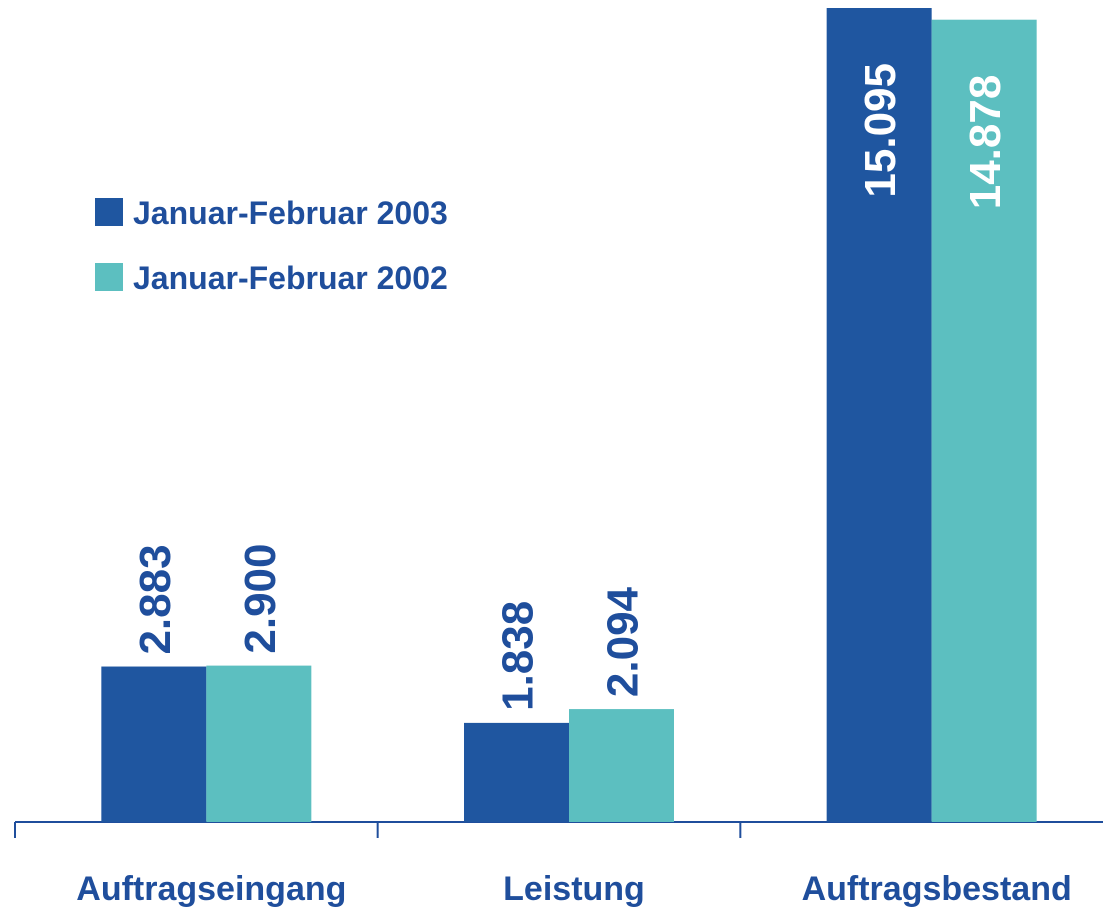 The image size is (1103, 914). What do you see at coordinates (880, 130) in the screenshot?
I see `value-label: 15.095` at bounding box center [880, 130].